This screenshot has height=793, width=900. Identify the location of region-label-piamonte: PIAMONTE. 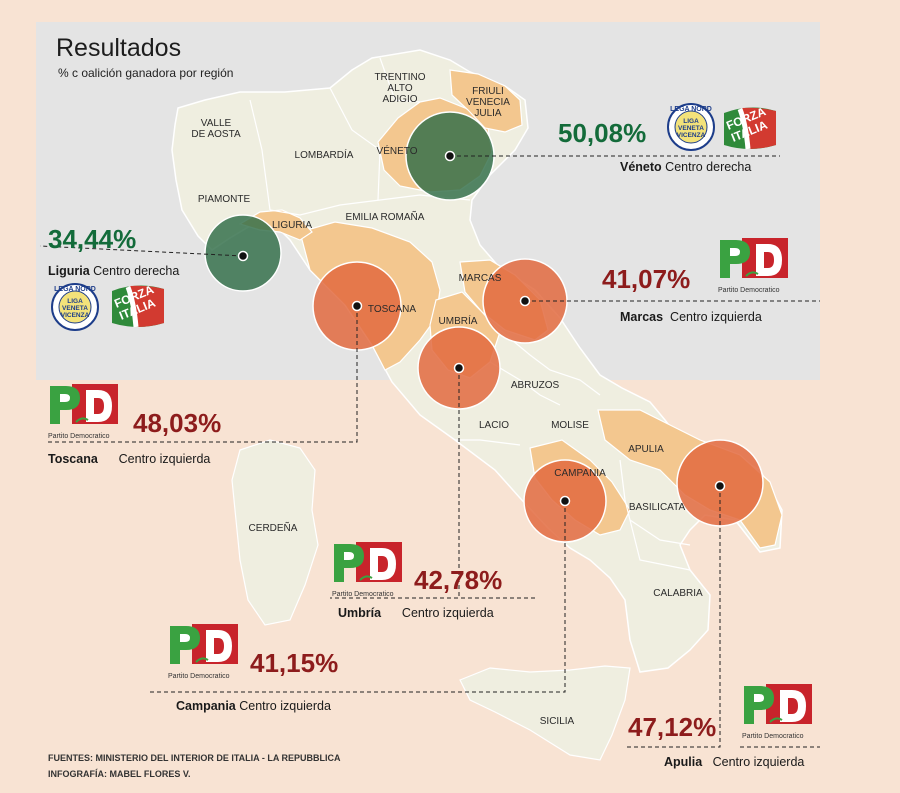
(224, 199).